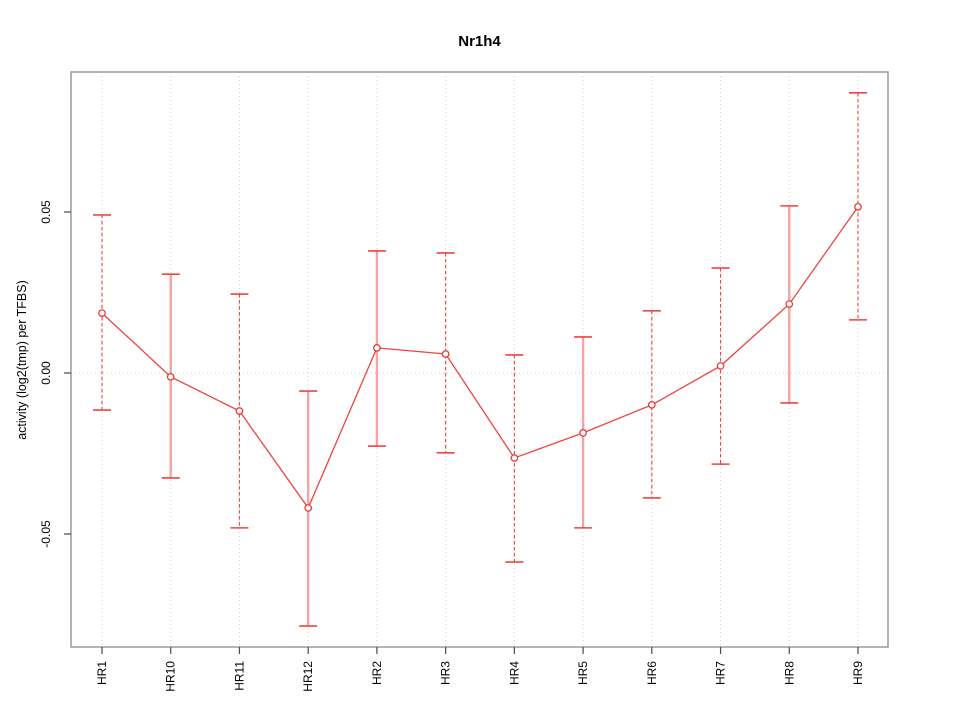 The image size is (960, 720). What do you see at coordinates (46, 212) in the screenshot?
I see `y-tick-label: 0.05` at bounding box center [46, 212].